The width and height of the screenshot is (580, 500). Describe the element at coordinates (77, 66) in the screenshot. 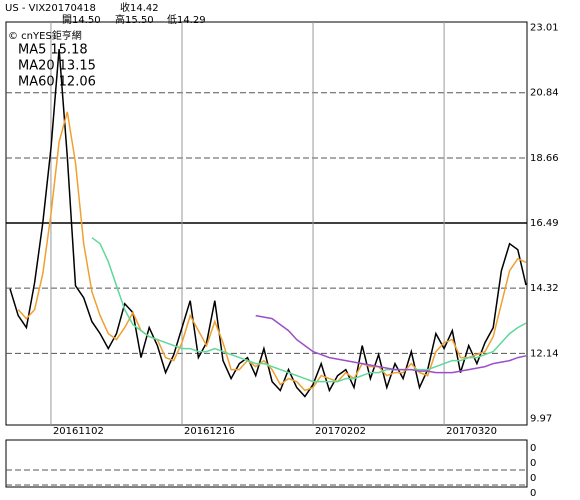

I see `legend-value: 13.15` at that location.